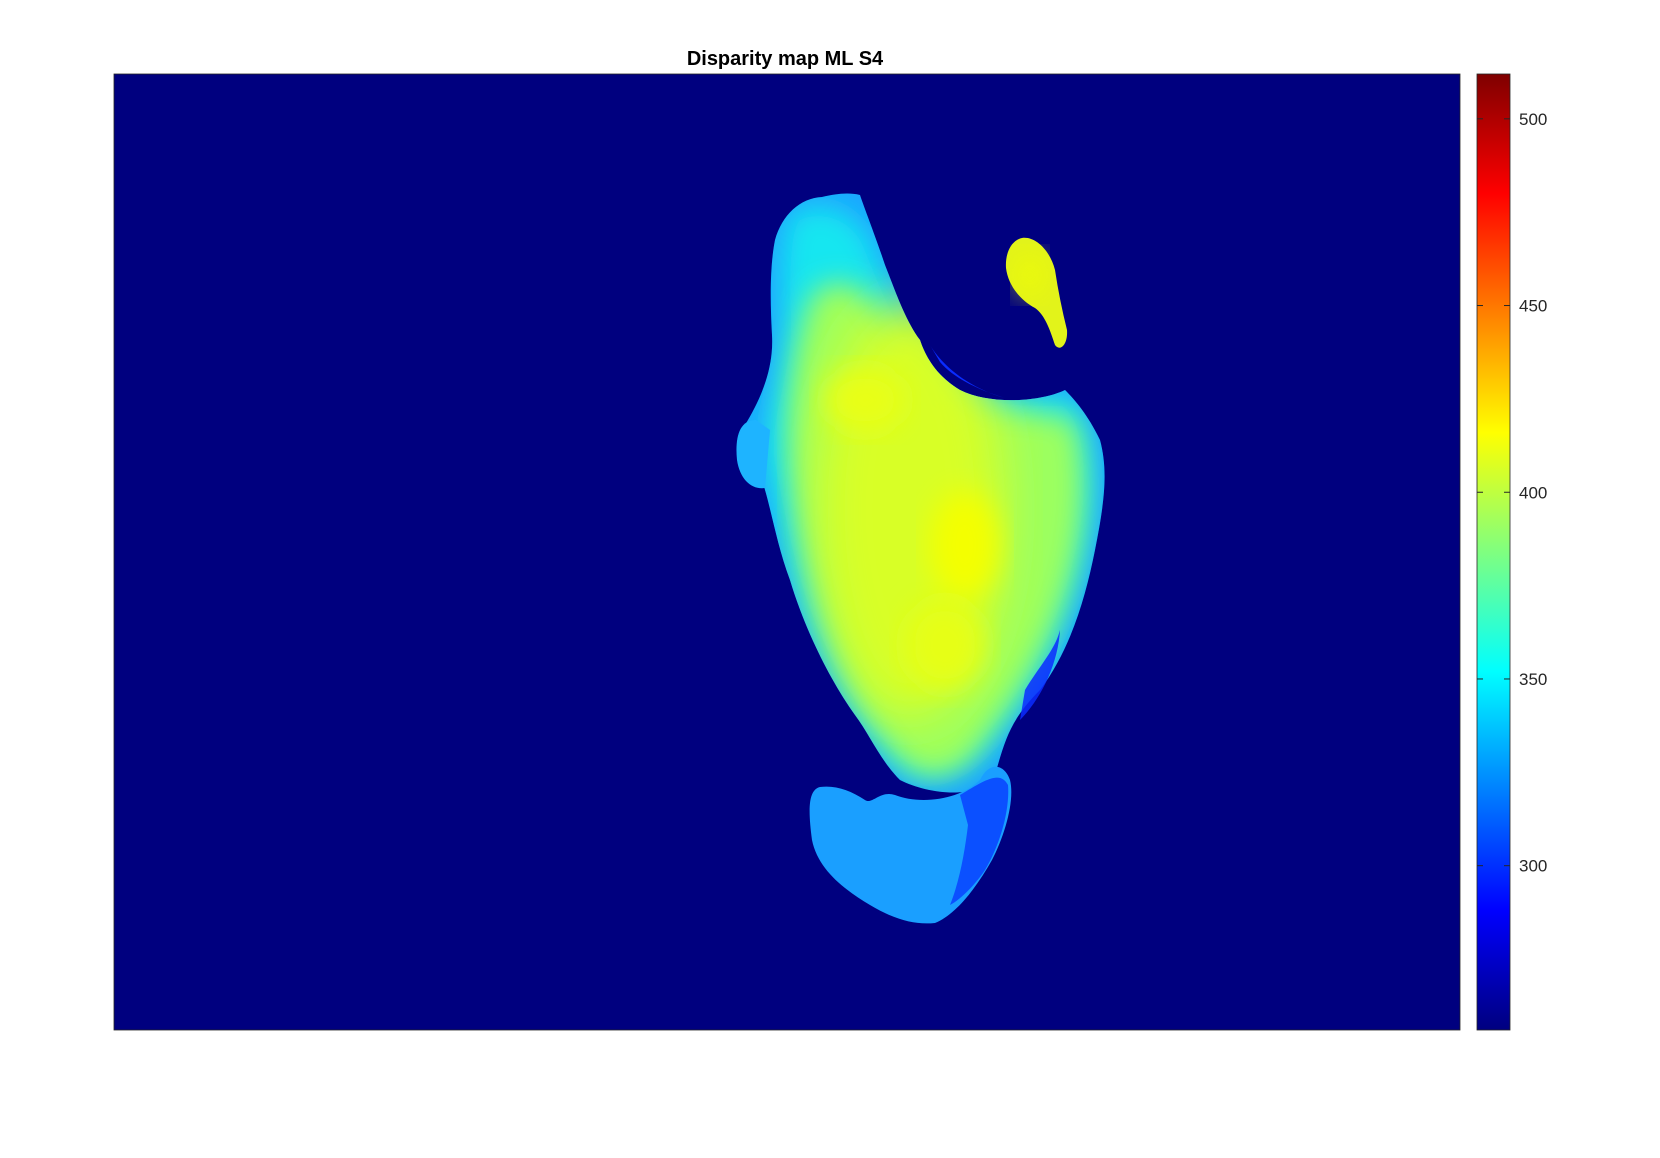 Image resolution: width=1660 pixels, height=1158 pixels. I want to click on small-blob-highlight, so click(1030, 275).